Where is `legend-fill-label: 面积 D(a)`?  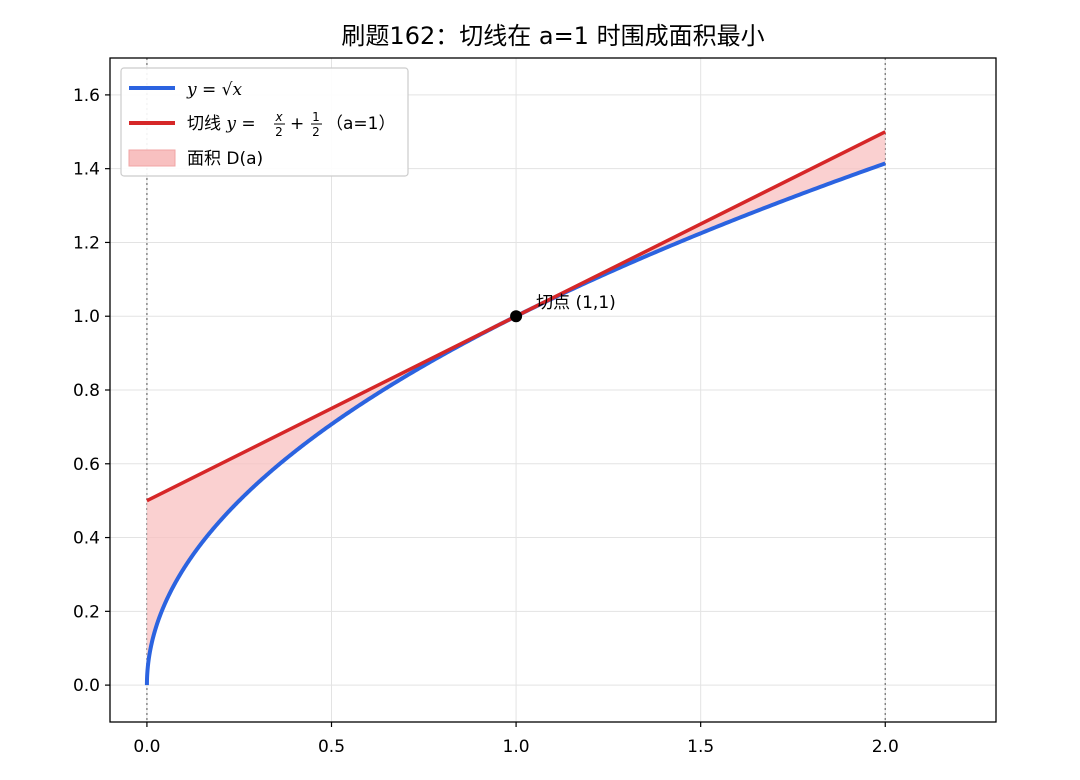 legend-fill-label: 面积 D(a) is located at coordinates (225, 159).